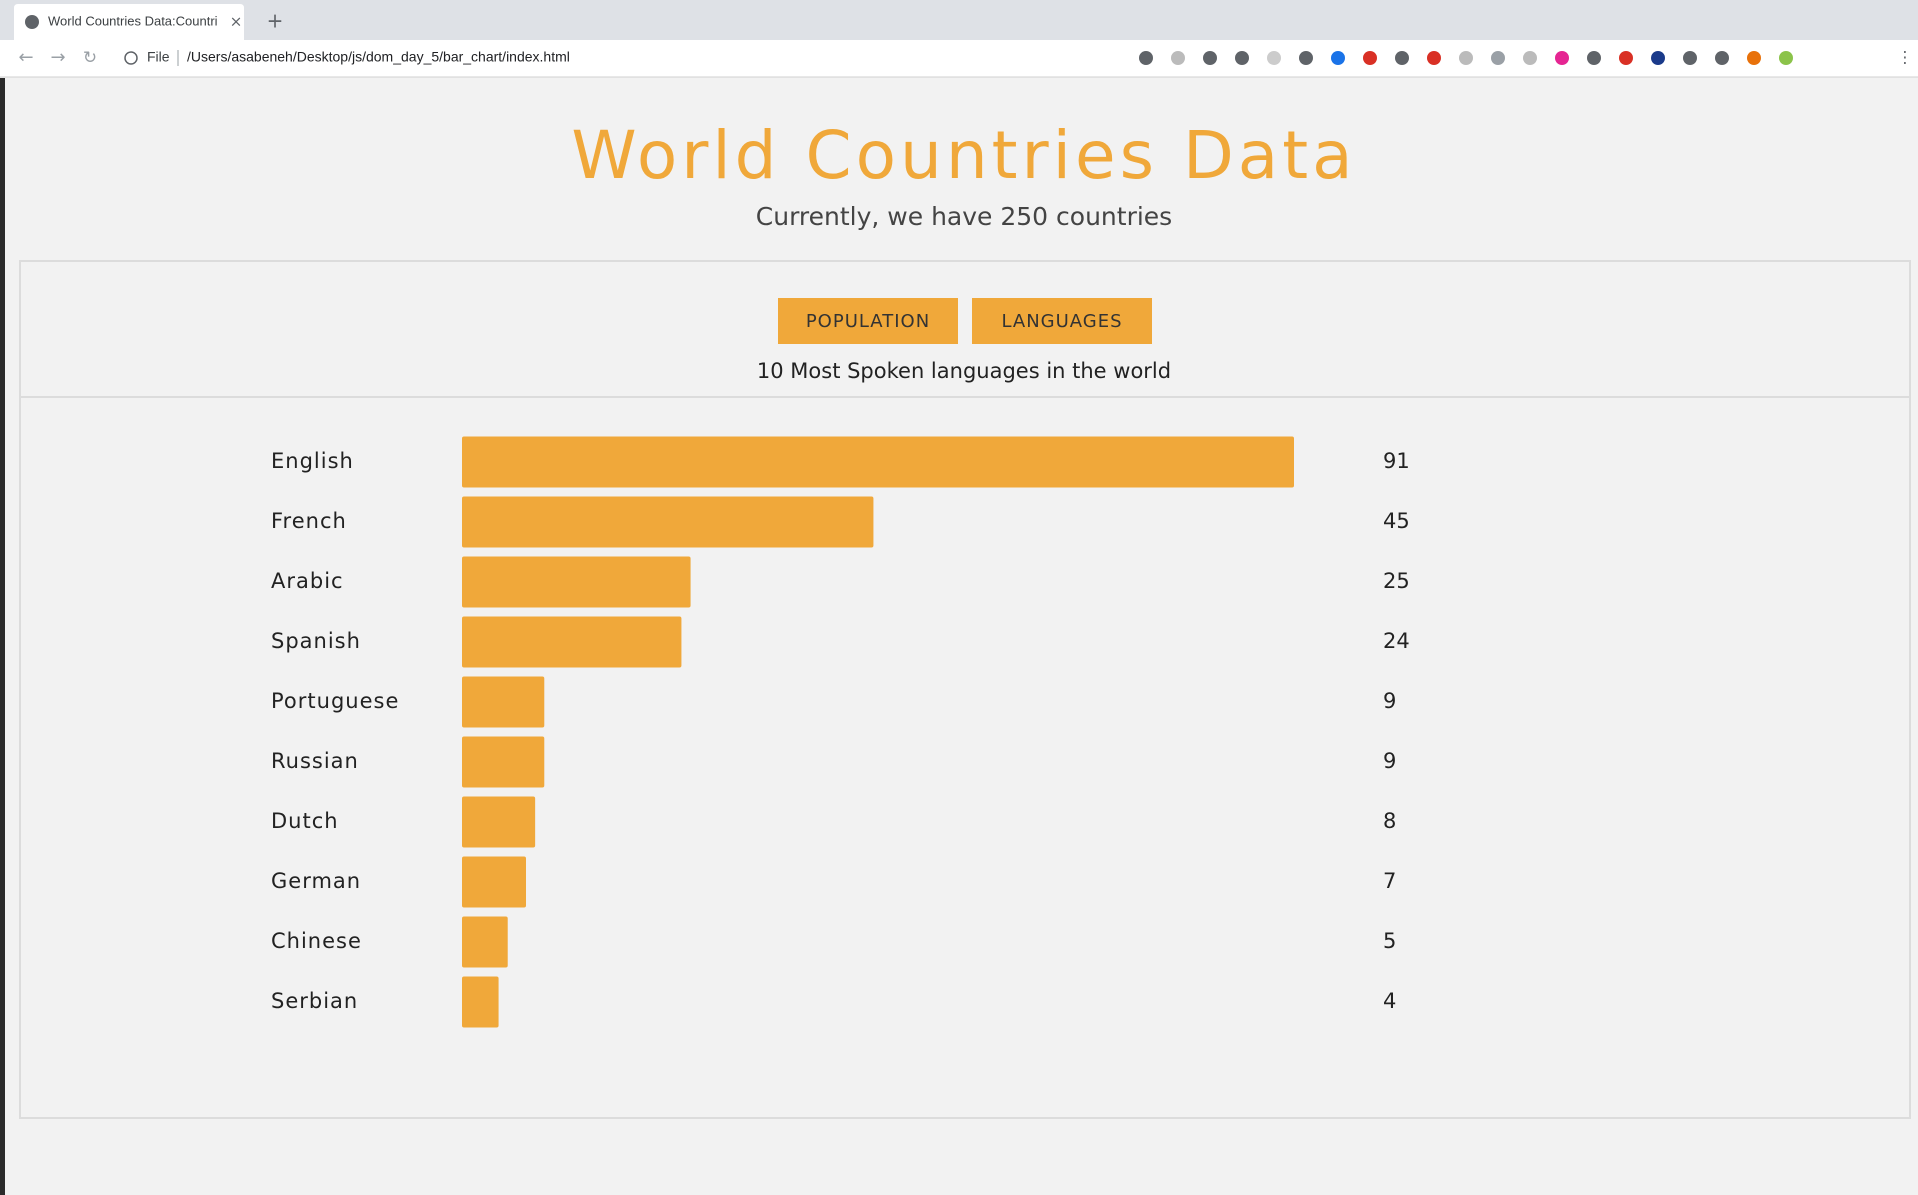 Image resolution: width=1918 pixels, height=1195 pixels. I want to click on bar-label: Spanish, so click(316, 641).